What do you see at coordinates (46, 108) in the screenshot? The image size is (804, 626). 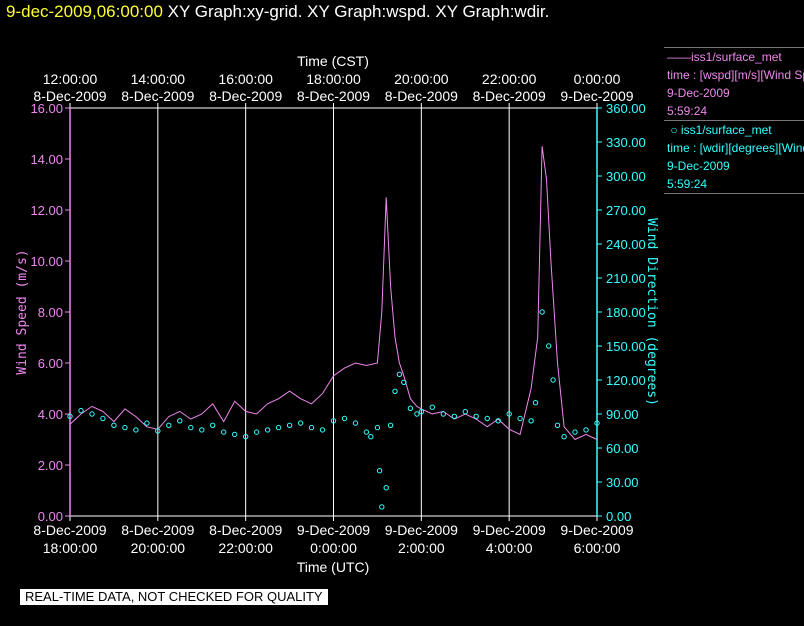 I see `y-tick-label: 16.00` at bounding box center [46, 108].